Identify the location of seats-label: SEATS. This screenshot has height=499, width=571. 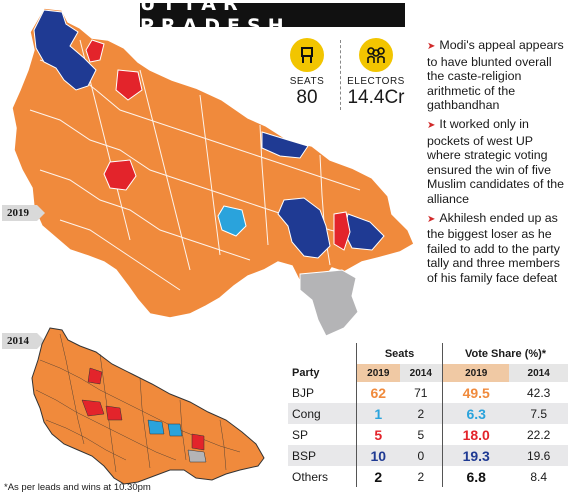
(307, 81).